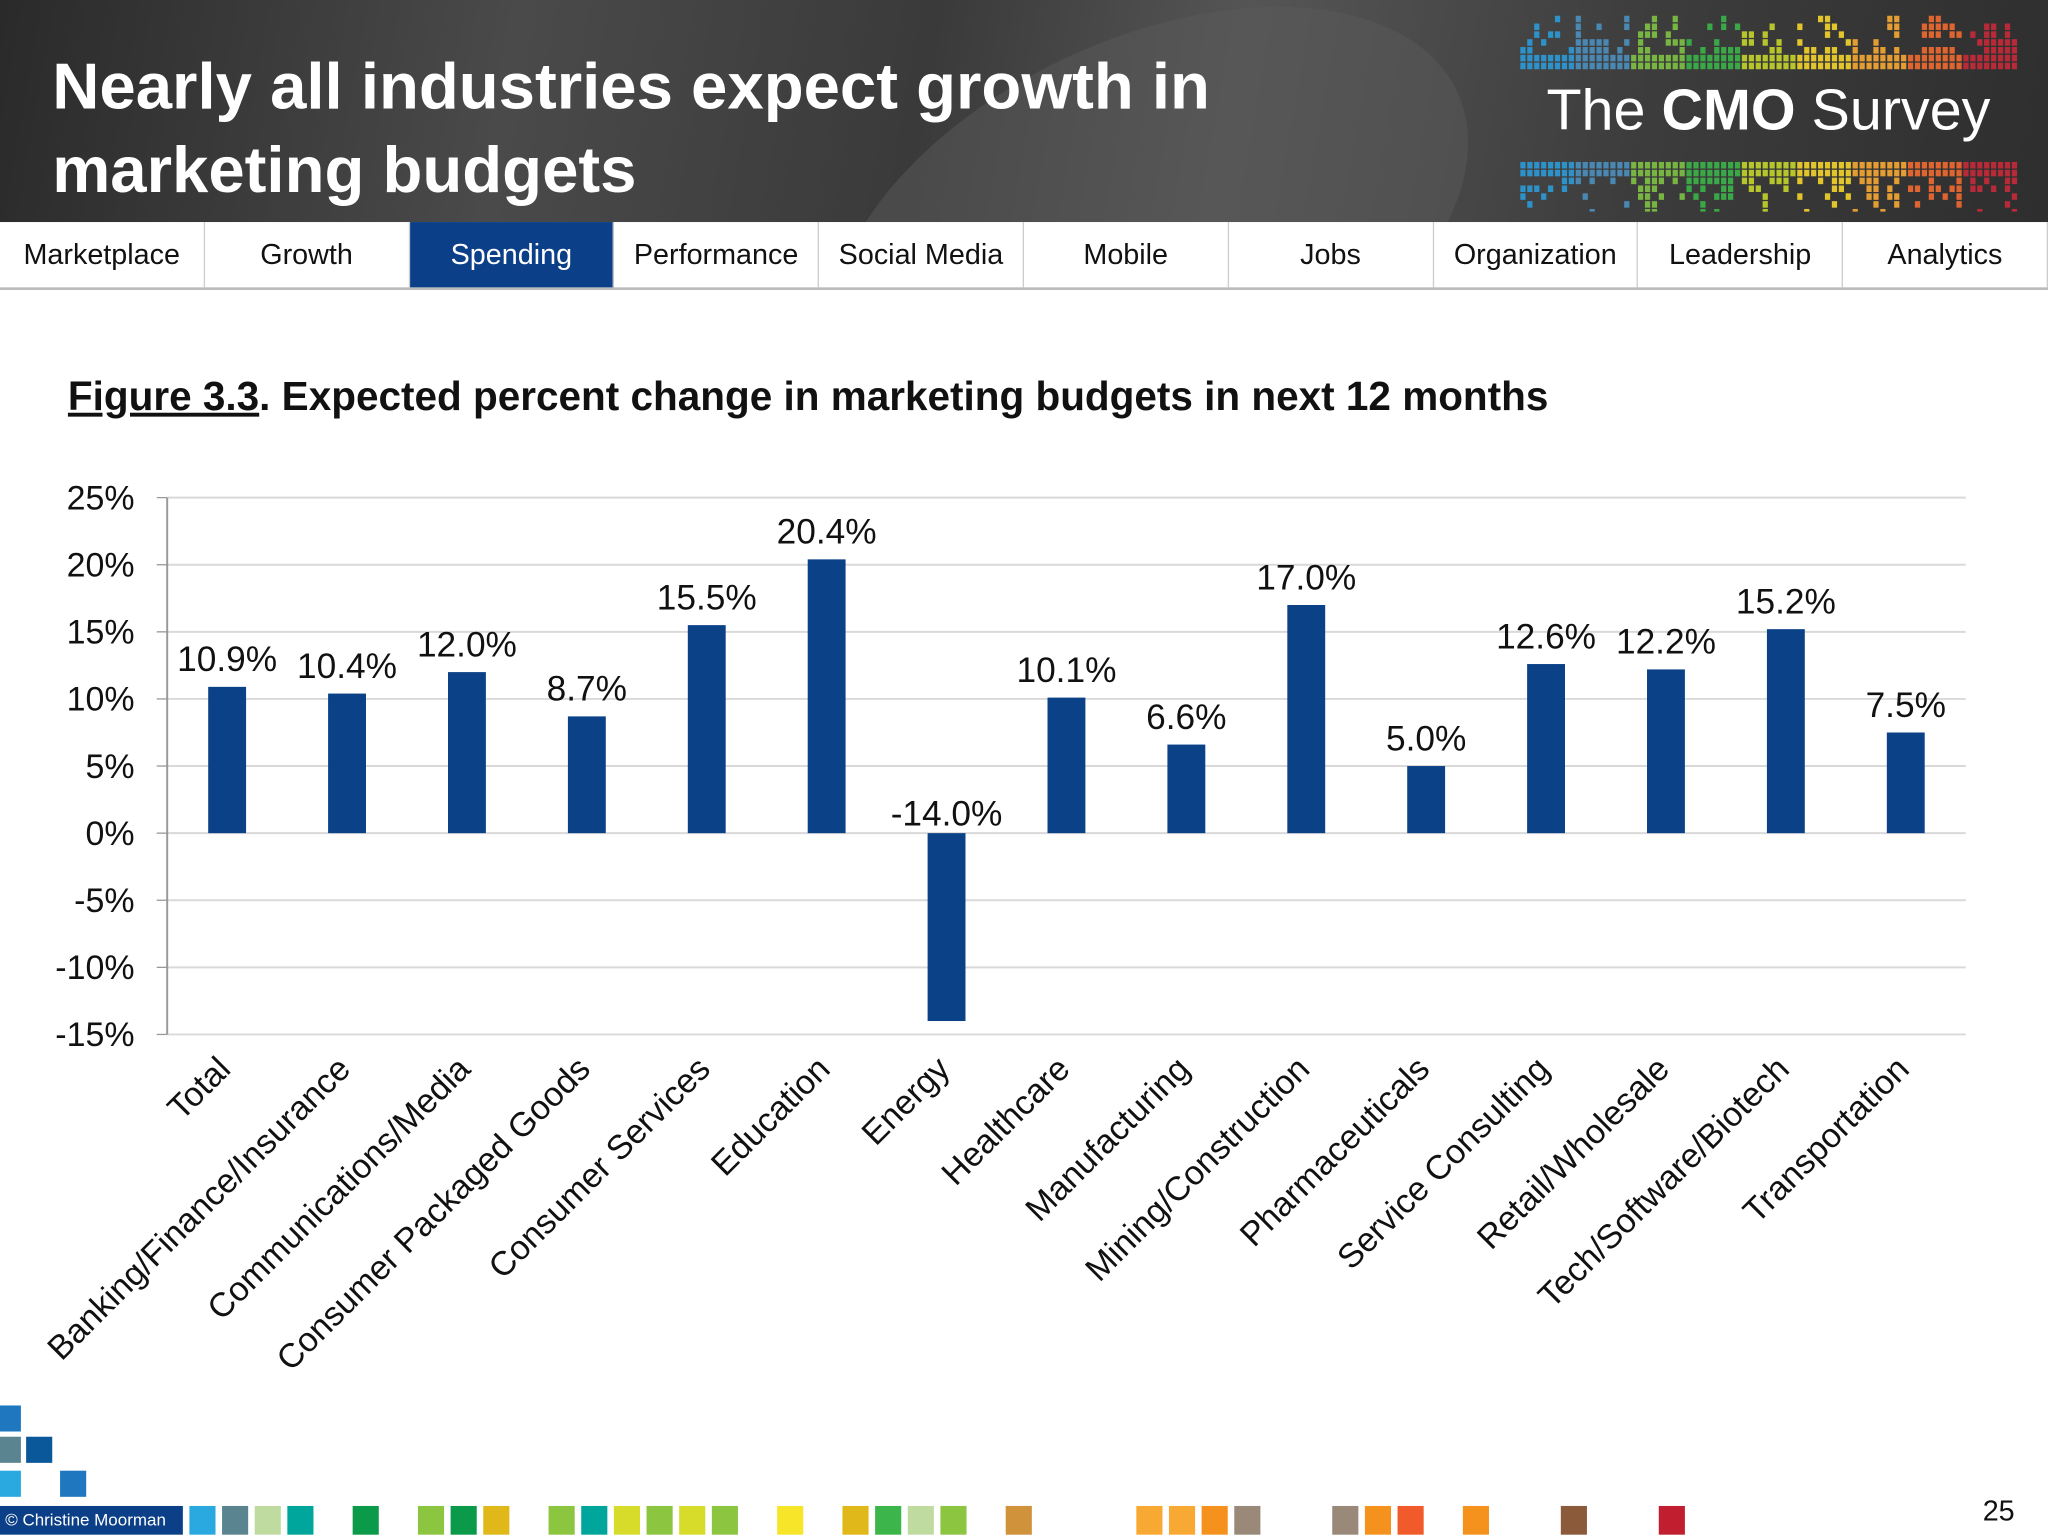 Image resolution: width=2048 pixels, height=1536 pixels. I want to click on y-tick-label: -15%, so click(94, 1035).